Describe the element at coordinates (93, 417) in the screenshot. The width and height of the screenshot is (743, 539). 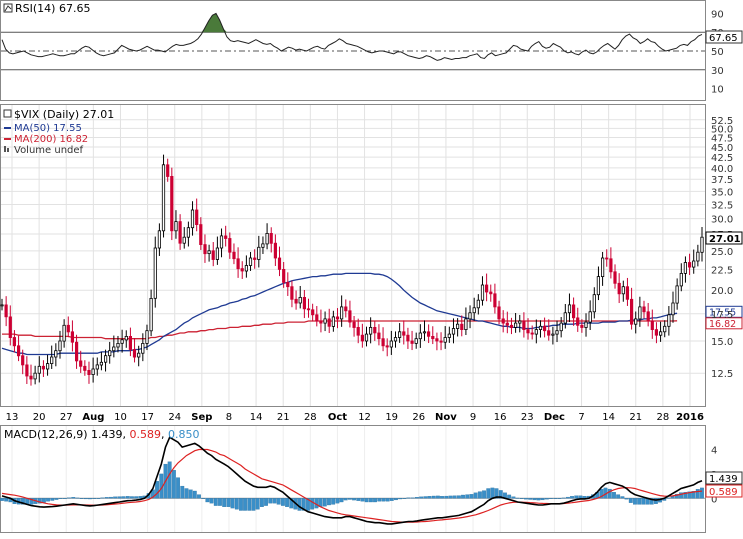
I see `x-axis-label: Aug` at that location.